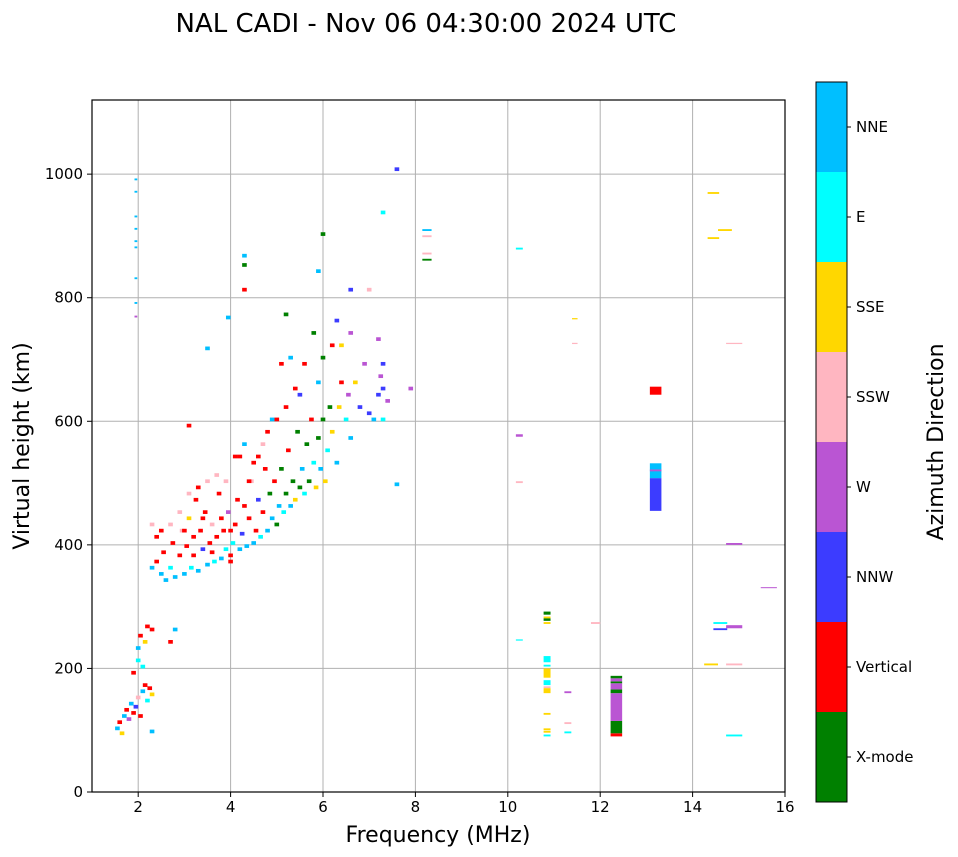 The height and width of the screenshot is (857, 958). I want to click on x-tick-label: 8, so click(416, 807).